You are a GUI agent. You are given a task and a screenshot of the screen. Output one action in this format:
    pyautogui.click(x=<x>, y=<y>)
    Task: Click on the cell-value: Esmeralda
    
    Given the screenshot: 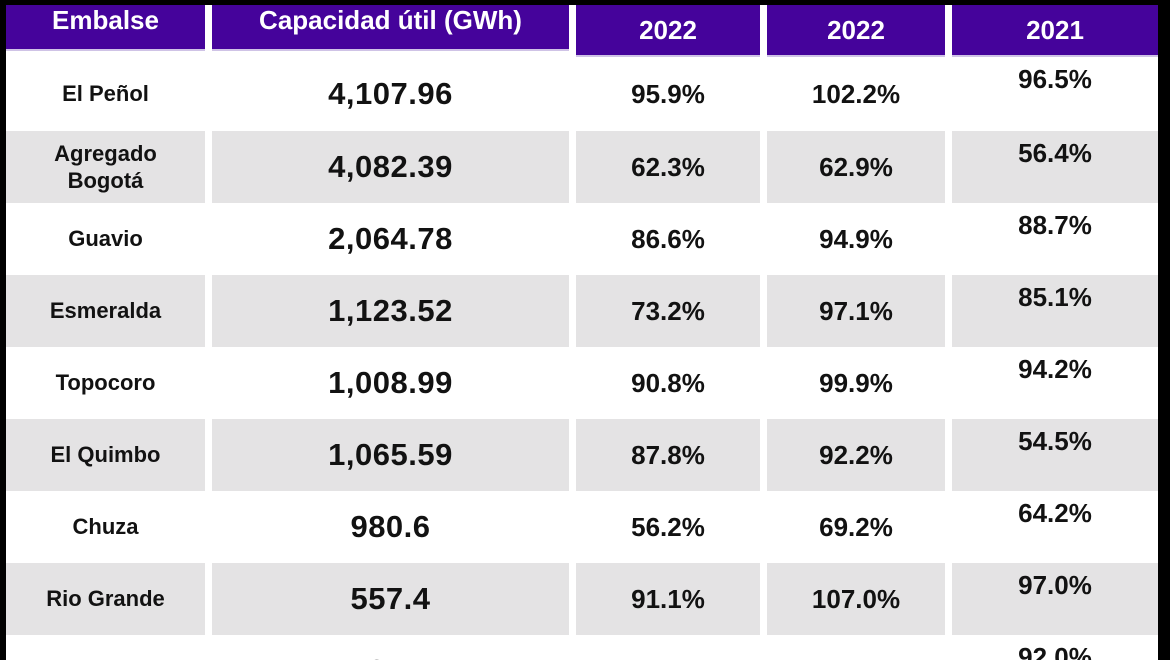 What is the action you would take?
    pyautogui.click(x=105, y=311)
    